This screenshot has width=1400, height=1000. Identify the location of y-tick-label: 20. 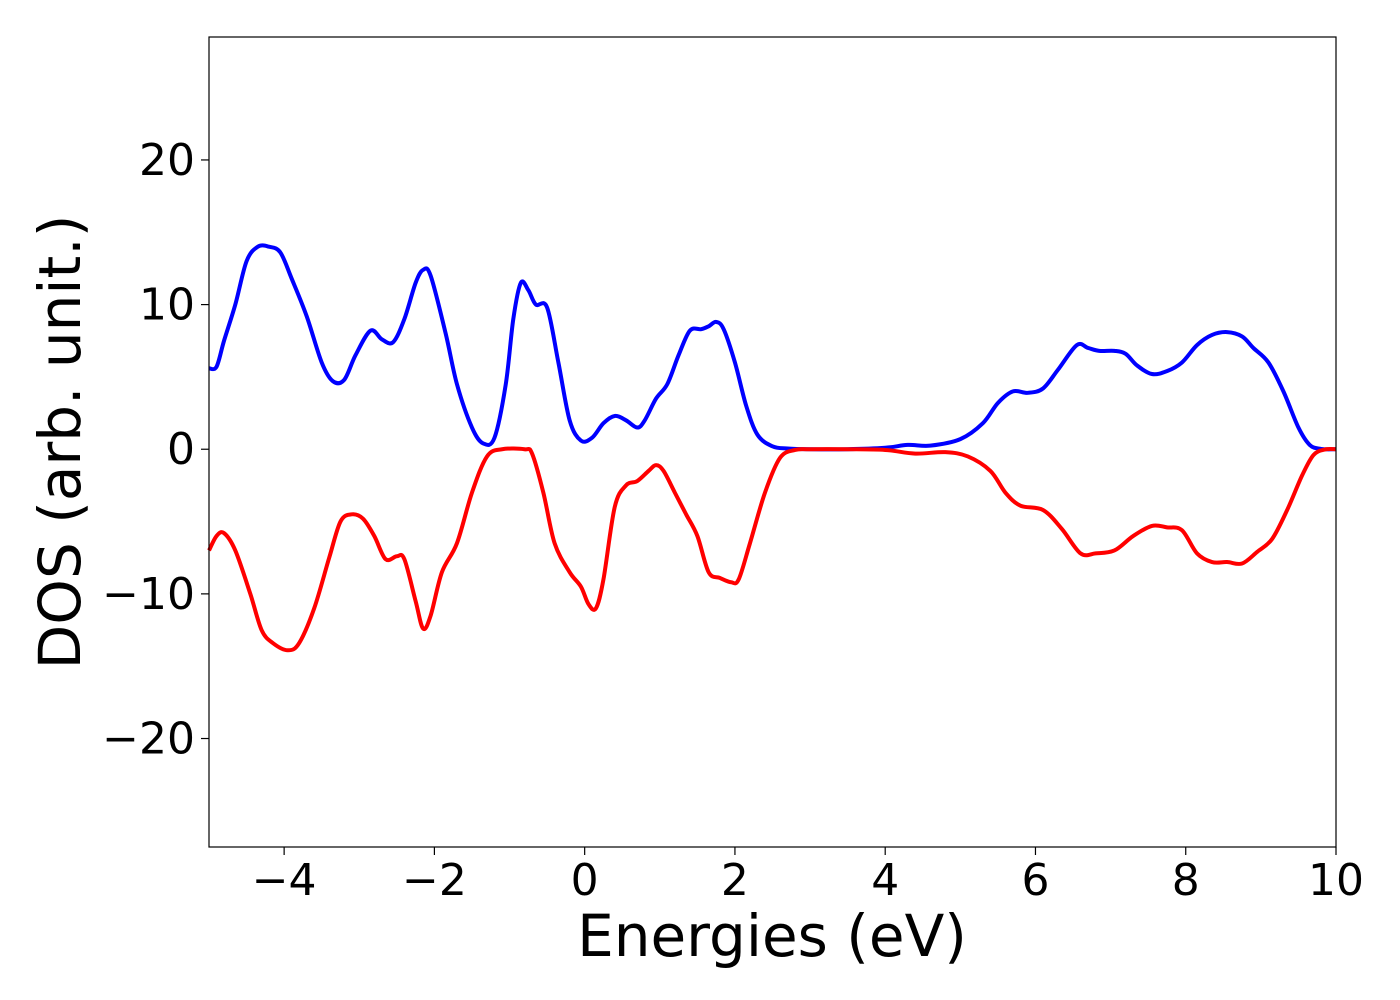
(167, 160).